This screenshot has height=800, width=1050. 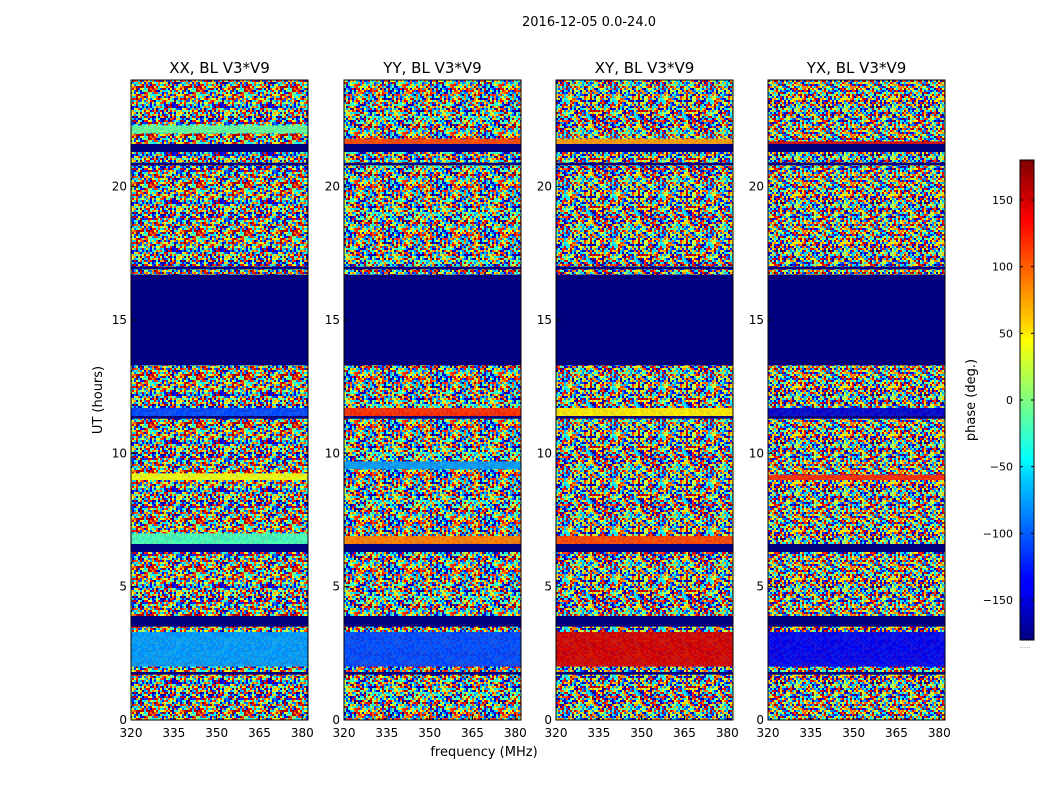 I want to click on colorbar-ticks: −150 −100 −50 0 50 100 150, so click(x=1008, y=400).